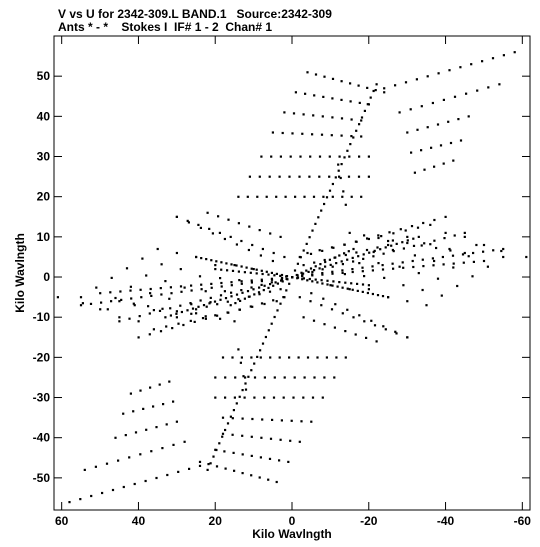 The height and width of the screenshot is (547, 540). What do you see at coordinates (369, 521) in the screenshot?
I see `x-tick-label: -20` at bounding box center [369, 521].